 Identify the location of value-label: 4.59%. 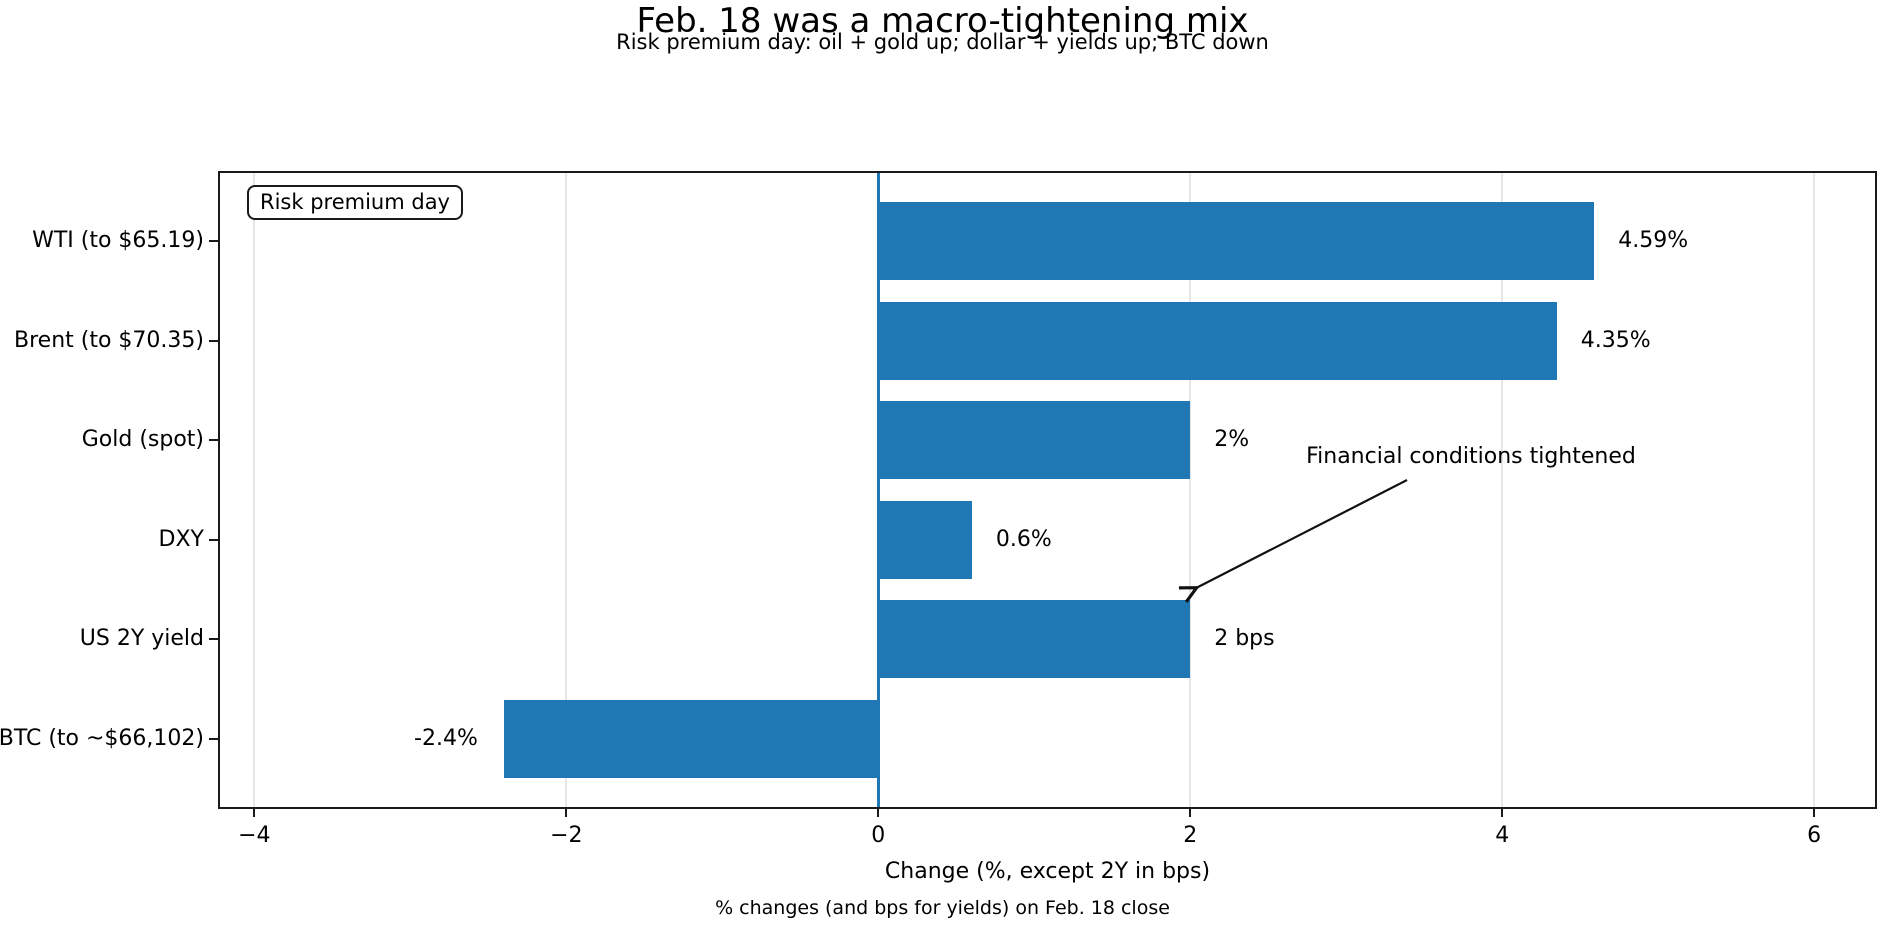
(1653, 240).